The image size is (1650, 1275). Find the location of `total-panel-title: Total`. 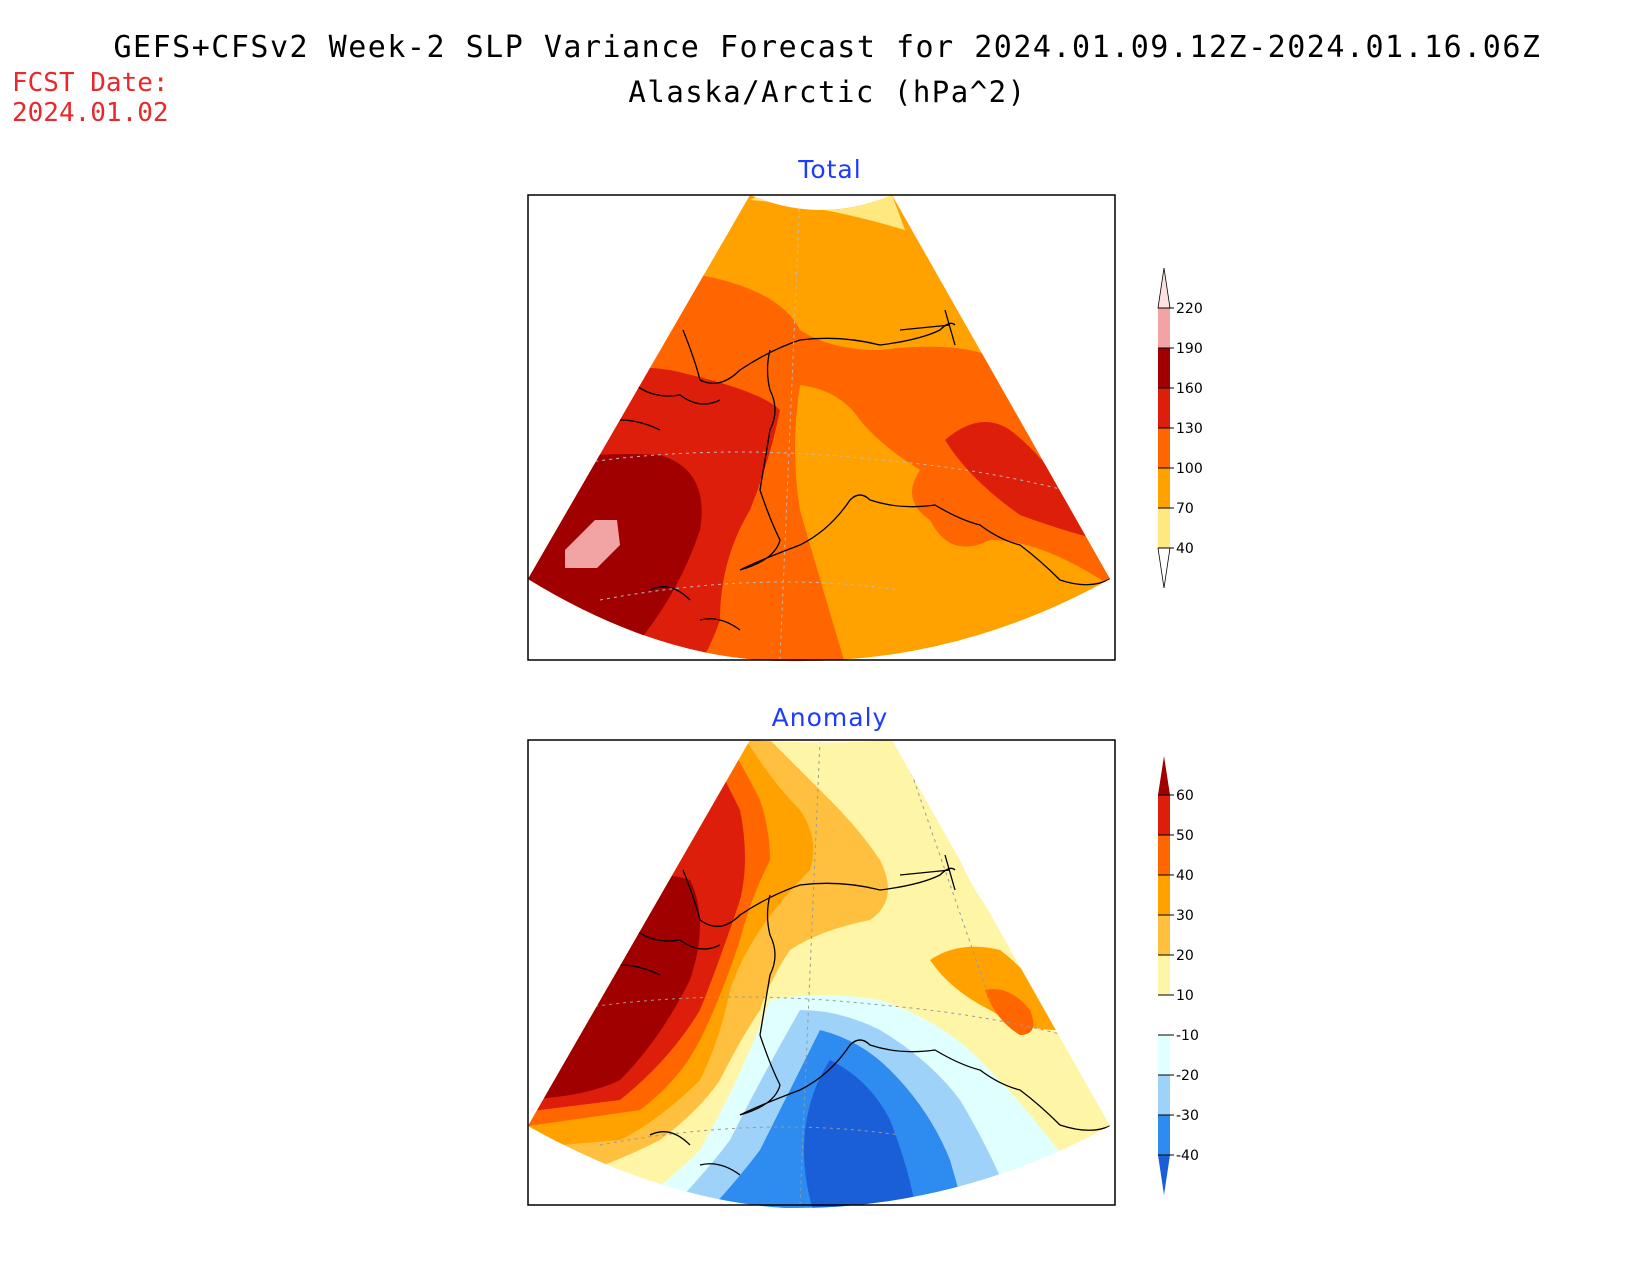

total-panel-title: Total is located at coordinates (830, 169).